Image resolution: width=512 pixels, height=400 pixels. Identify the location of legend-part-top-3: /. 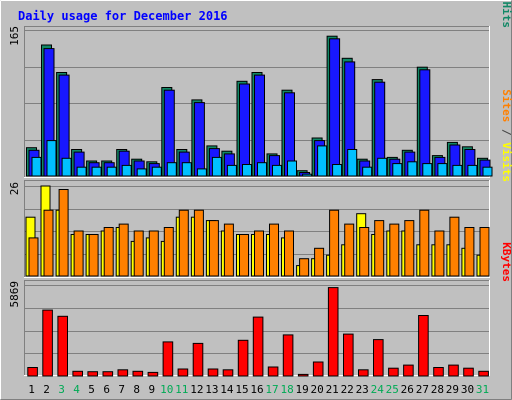
(506, 1).